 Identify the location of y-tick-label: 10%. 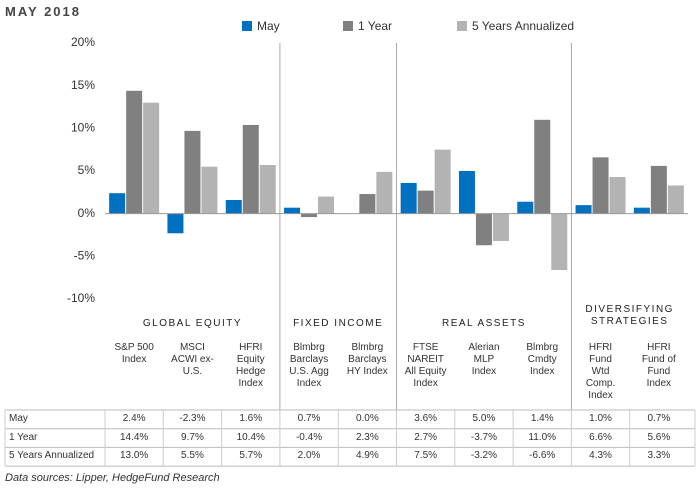
(83, 128).